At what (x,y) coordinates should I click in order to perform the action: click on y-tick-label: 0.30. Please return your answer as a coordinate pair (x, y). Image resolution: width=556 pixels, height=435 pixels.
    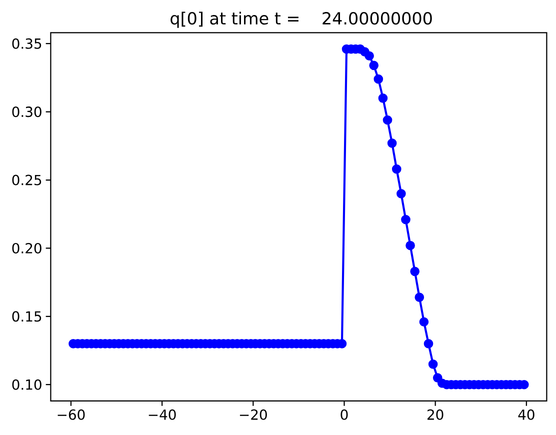
    Looking at the image, I should click on (27, 112).